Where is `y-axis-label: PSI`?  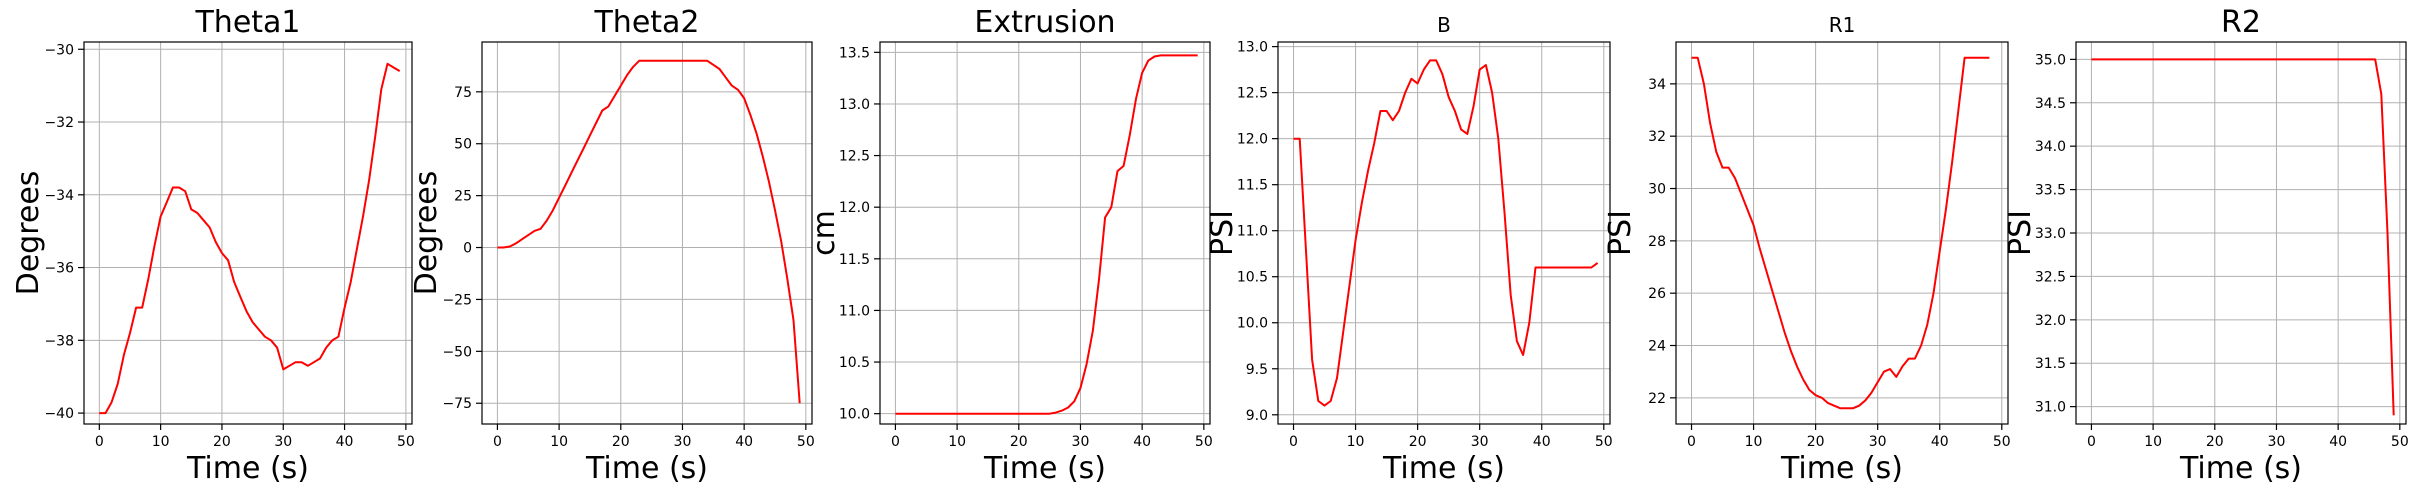
y-axis-label: PSI is located at coordinates (1620, 233).